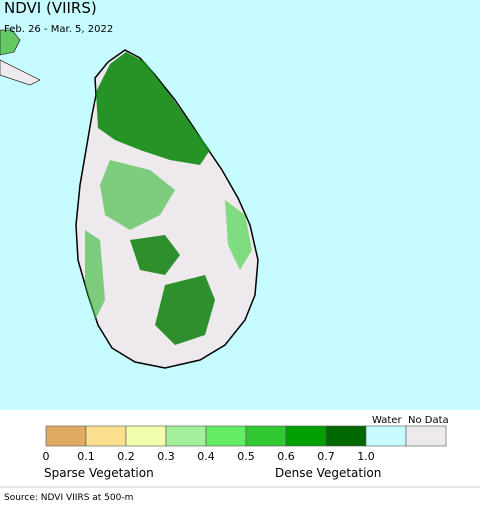  What do you see at coordinates (126, 456) in the screenshot?
I see `legend-tick-label: 0.2` at bounding box center [126, 456].